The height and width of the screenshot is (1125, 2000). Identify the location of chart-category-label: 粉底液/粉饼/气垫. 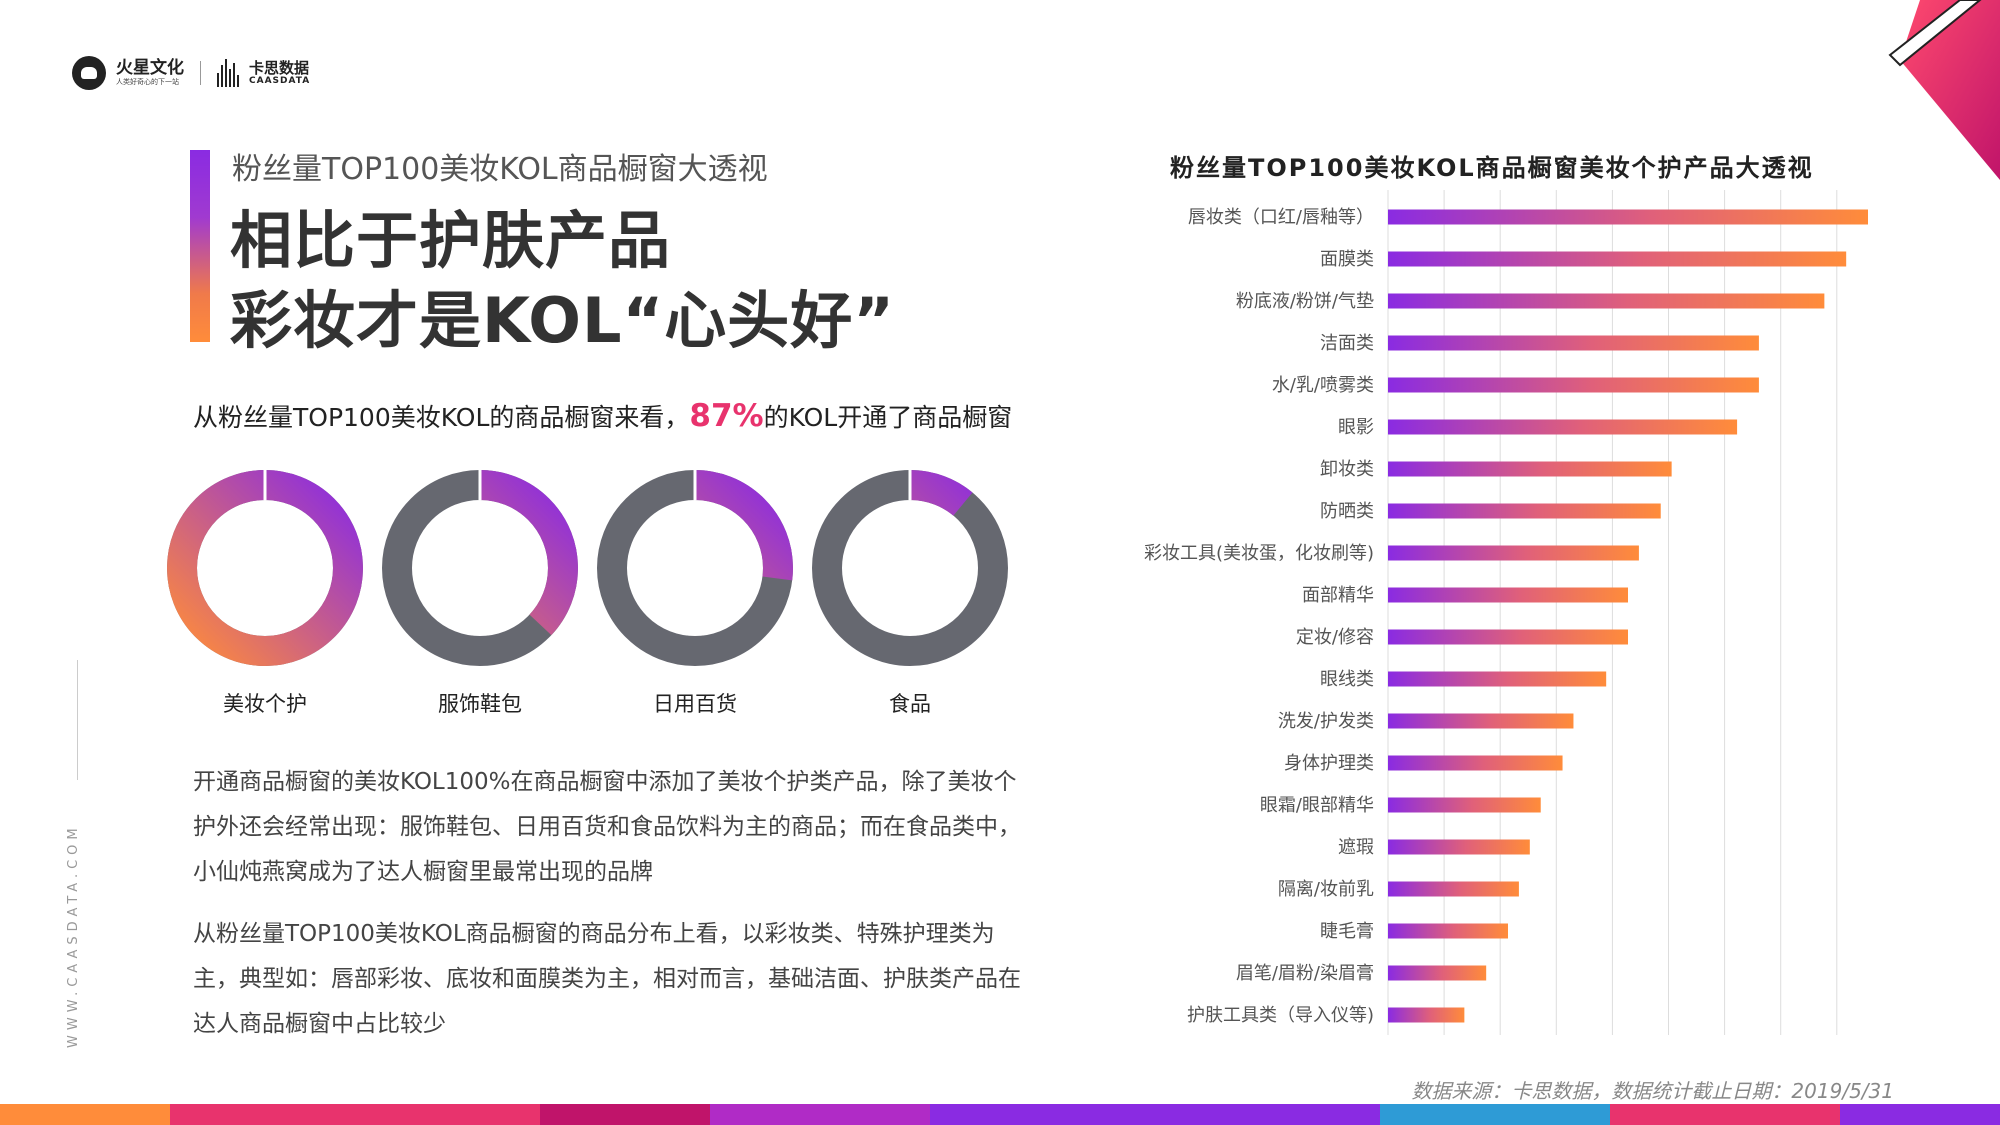
(1305, 301).